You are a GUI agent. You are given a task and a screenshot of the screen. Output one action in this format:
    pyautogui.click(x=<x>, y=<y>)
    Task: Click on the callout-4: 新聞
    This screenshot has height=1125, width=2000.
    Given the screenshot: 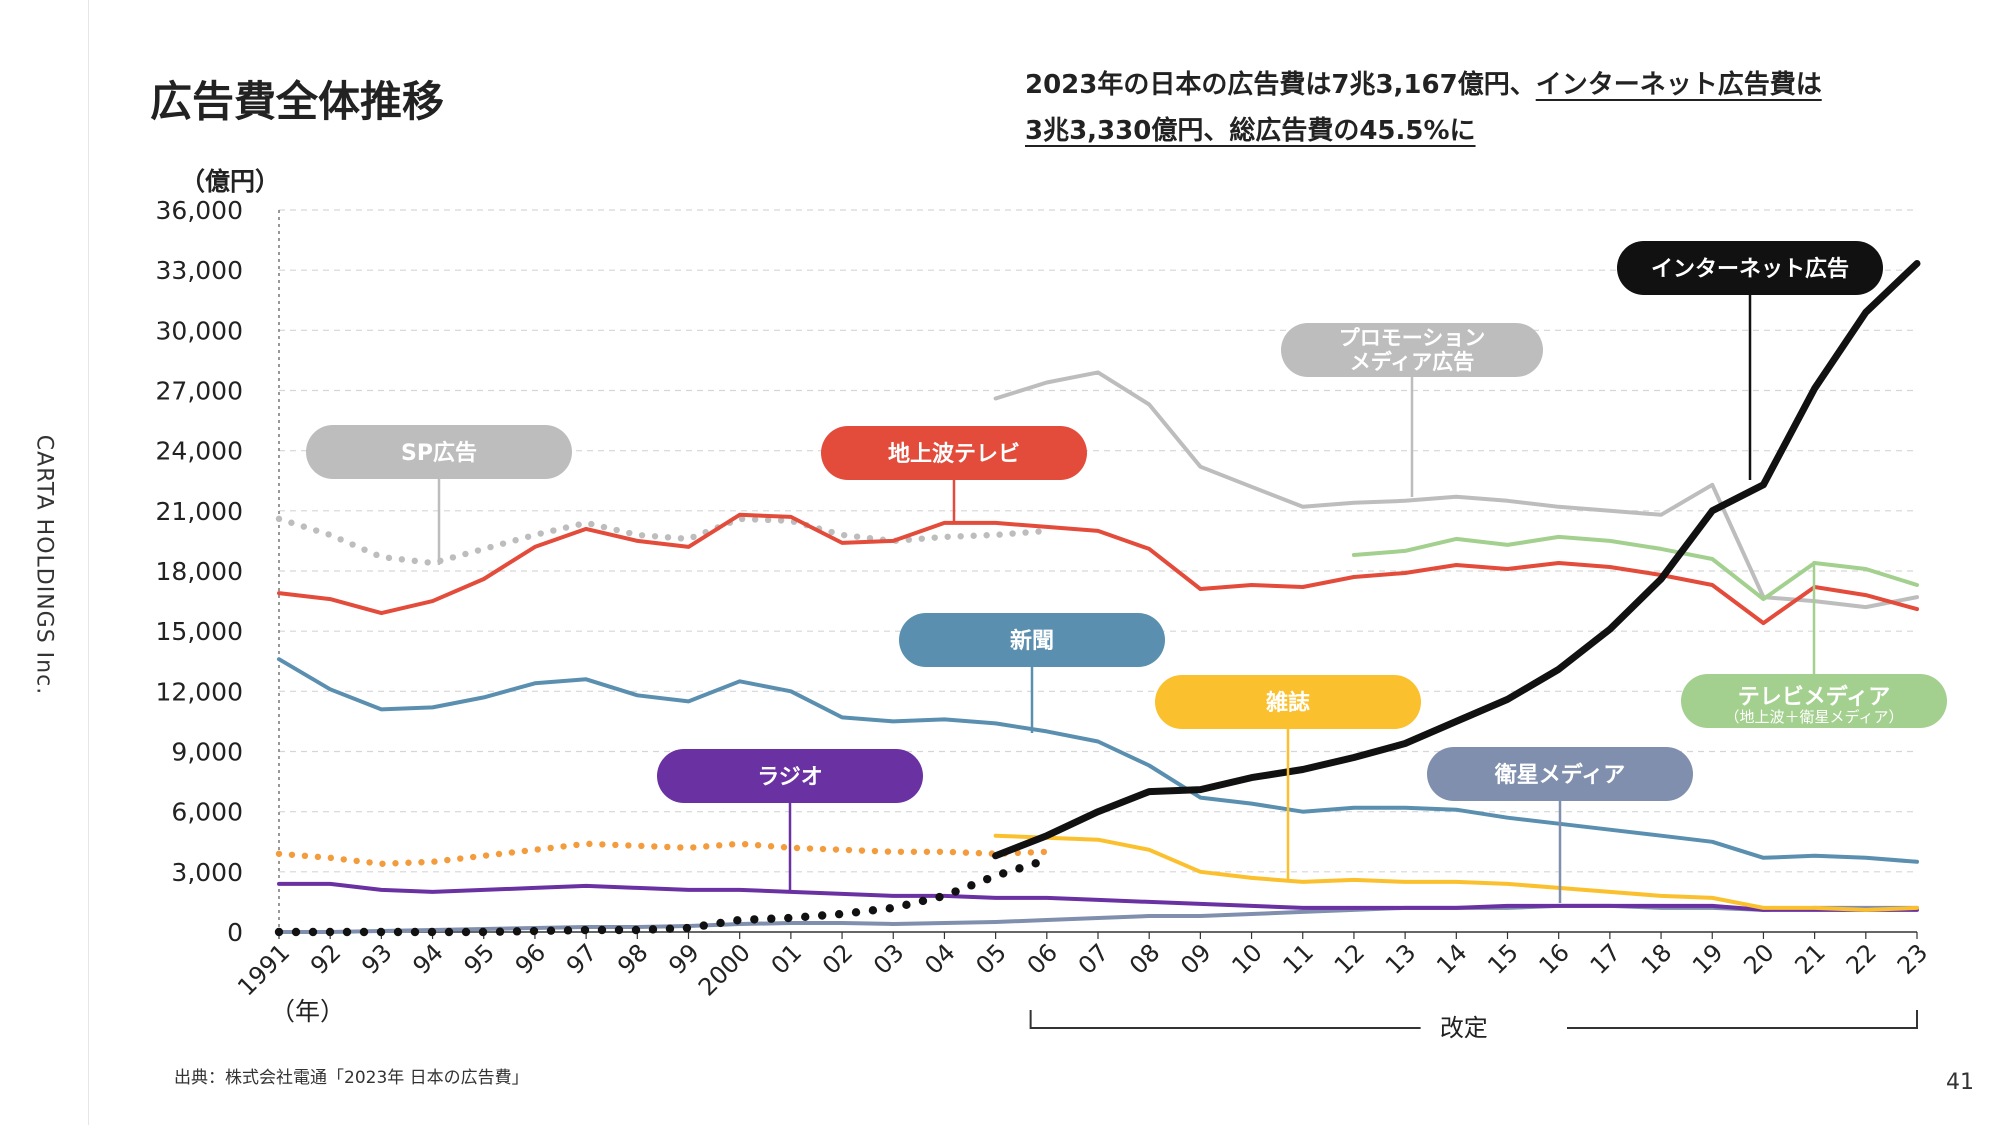 What is the action you would take?
    pyautogui.click(x=1032, y=673)
    